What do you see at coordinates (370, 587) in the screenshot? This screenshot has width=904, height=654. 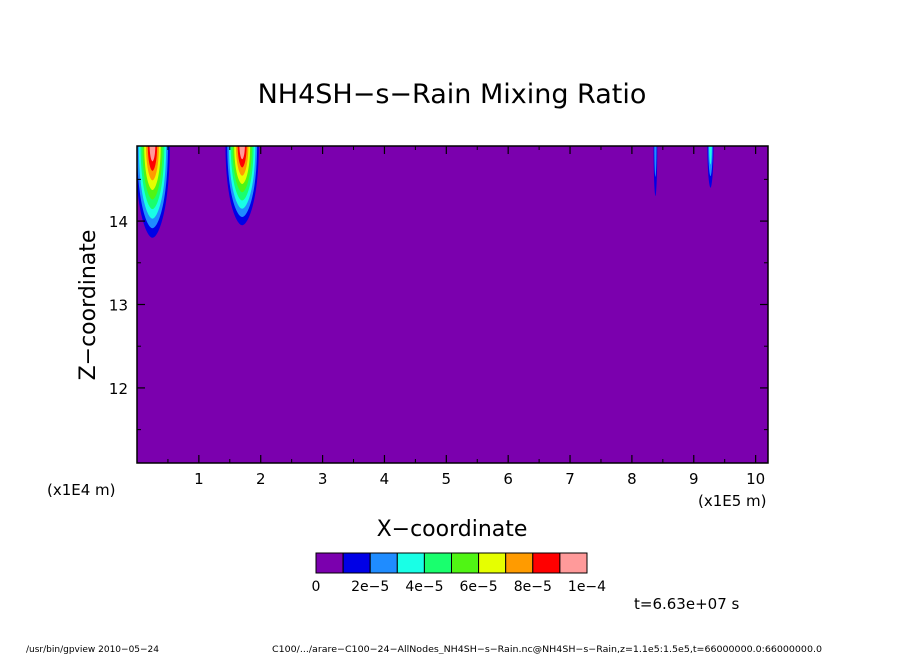 I see `colorbar-label: 2e−5` at bounding box center [370, 587].